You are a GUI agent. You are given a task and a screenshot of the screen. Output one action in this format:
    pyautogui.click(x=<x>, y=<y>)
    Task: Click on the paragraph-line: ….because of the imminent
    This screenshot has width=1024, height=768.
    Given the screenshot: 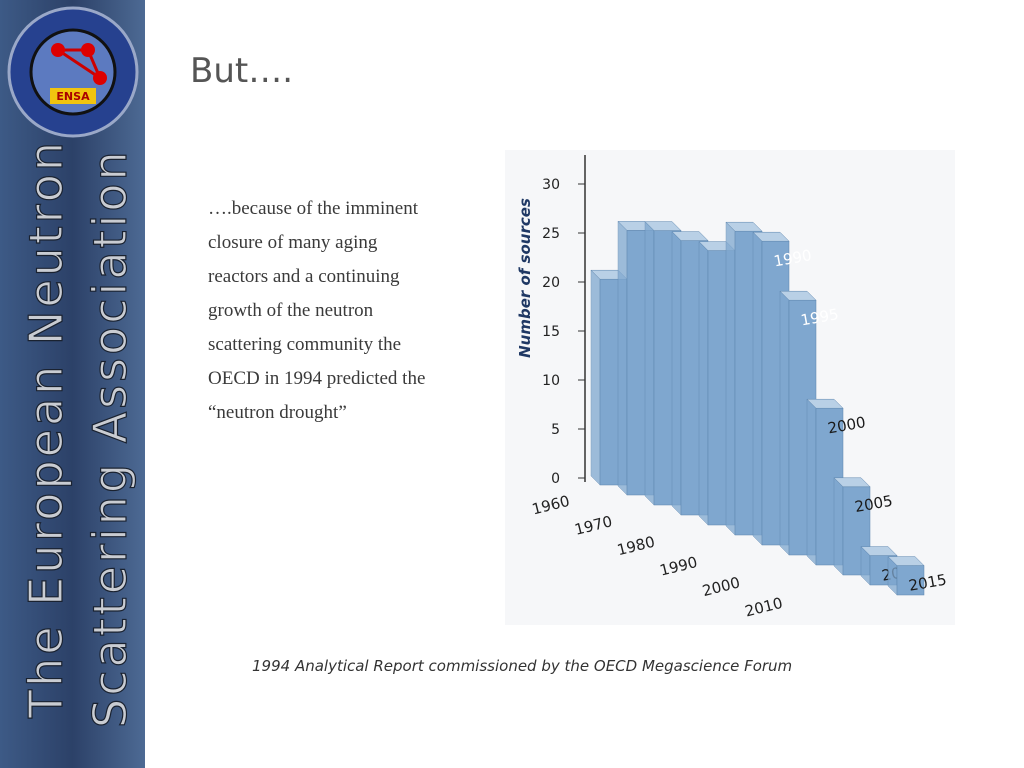 What is the action you would take?
    pyautogui.click(x=313, y=208)
    